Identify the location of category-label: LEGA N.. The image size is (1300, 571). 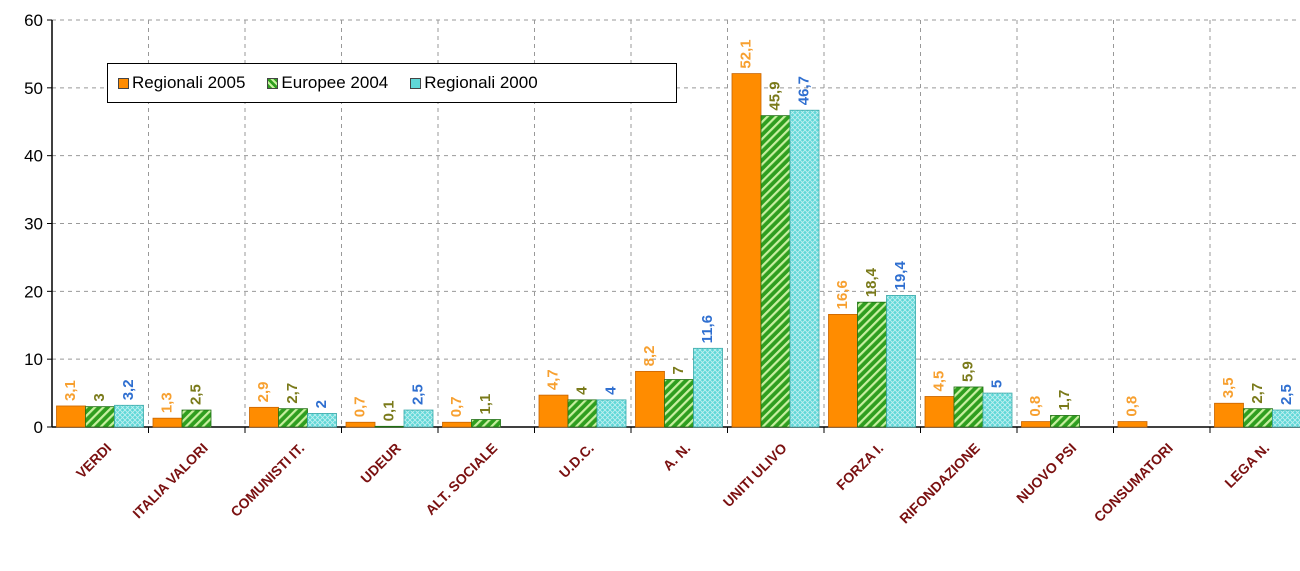
(1246, 465).